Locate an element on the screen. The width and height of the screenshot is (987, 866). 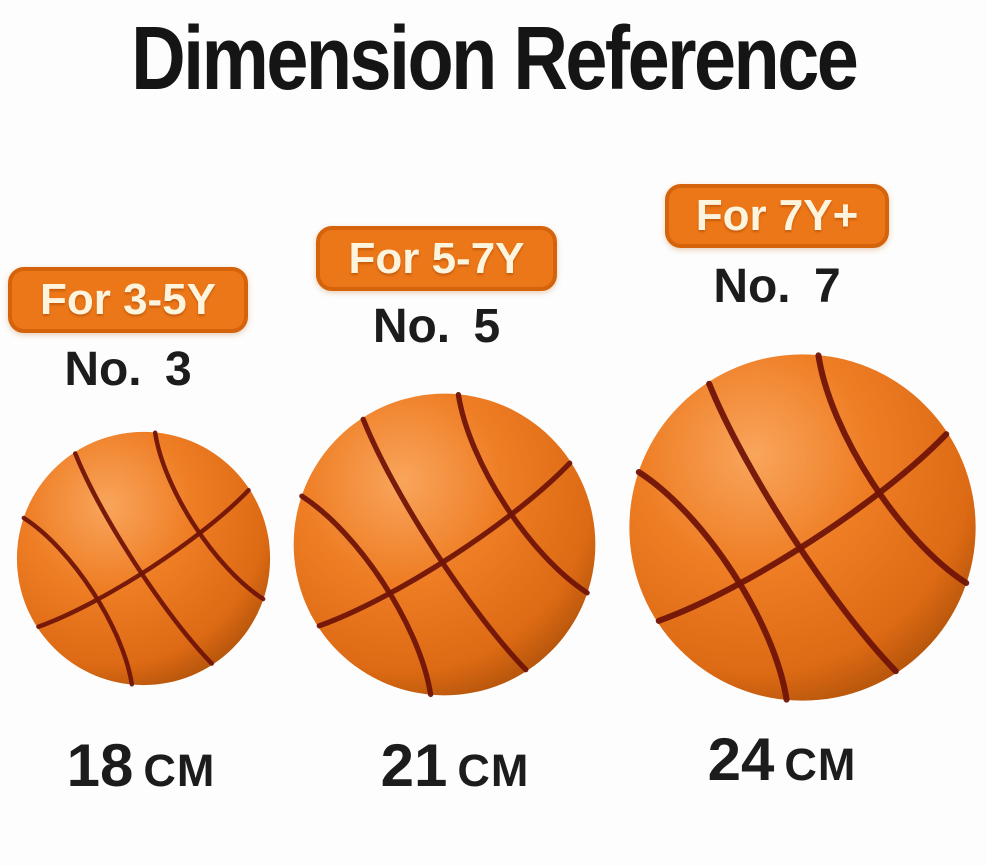
diameter-label-24cm: 24 CM is located at coordinates (782, 760).